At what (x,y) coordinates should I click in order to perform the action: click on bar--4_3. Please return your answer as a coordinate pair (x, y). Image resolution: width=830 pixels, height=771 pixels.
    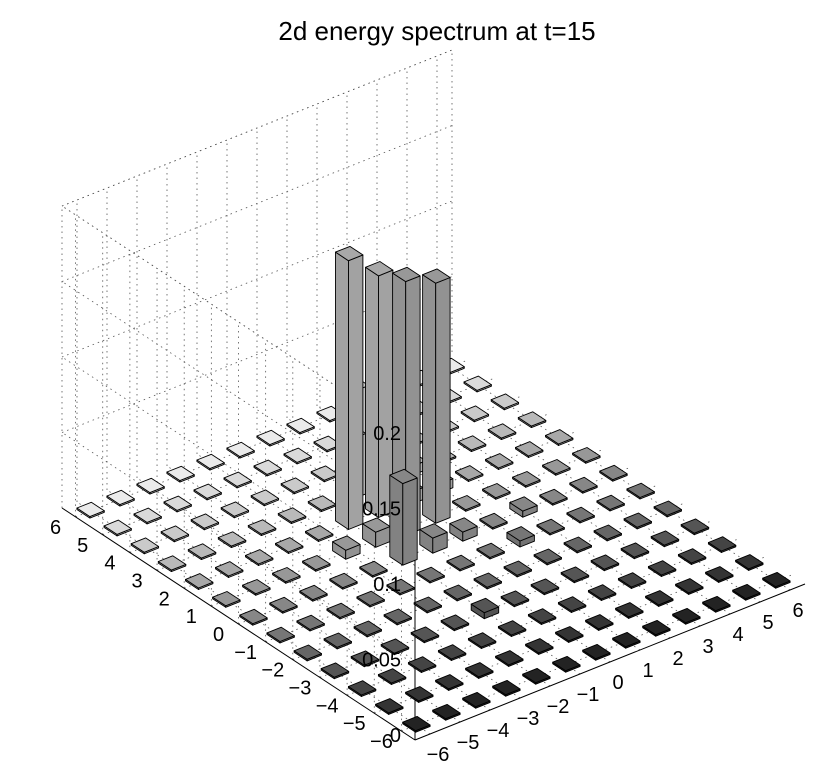
    Looking at the image, I should click on (232, 540).